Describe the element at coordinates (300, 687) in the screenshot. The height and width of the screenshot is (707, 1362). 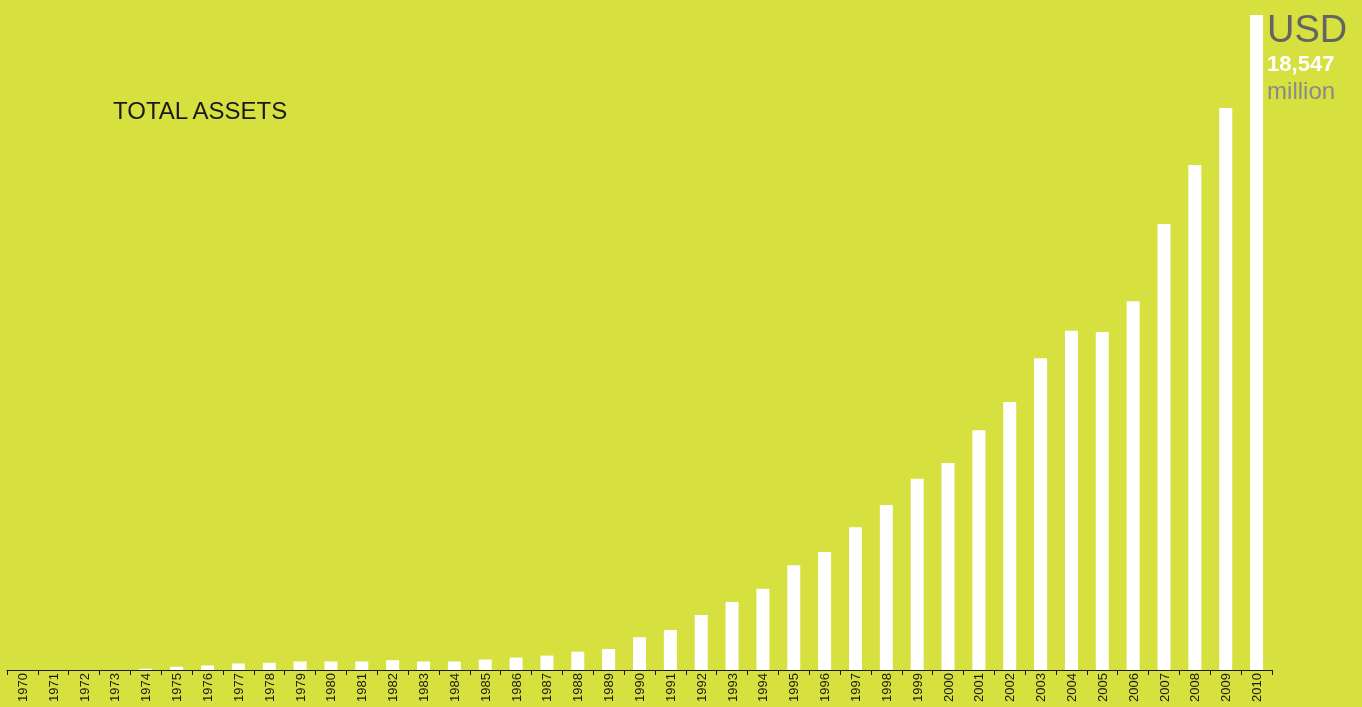
I see `x-tick-label: 1979` at that location.